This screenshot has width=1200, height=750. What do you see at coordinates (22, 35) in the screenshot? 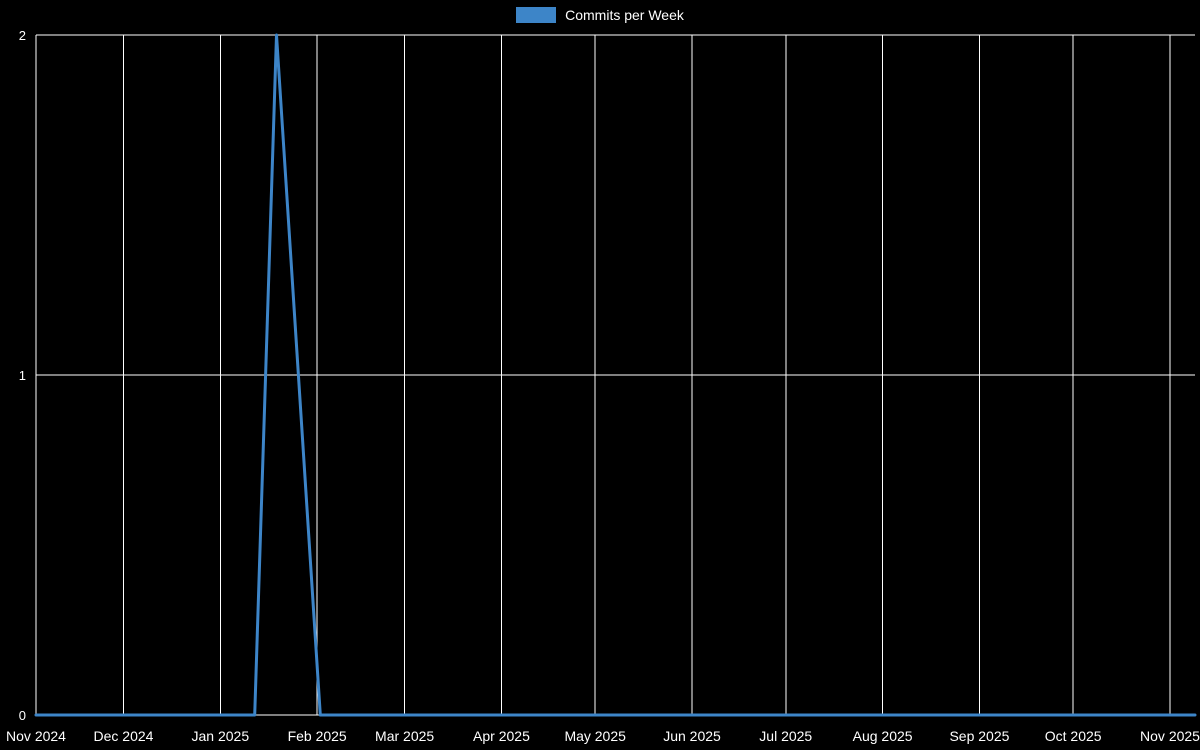
I see `y-axis-tick-label: 2` at bounding box center [22, 35].